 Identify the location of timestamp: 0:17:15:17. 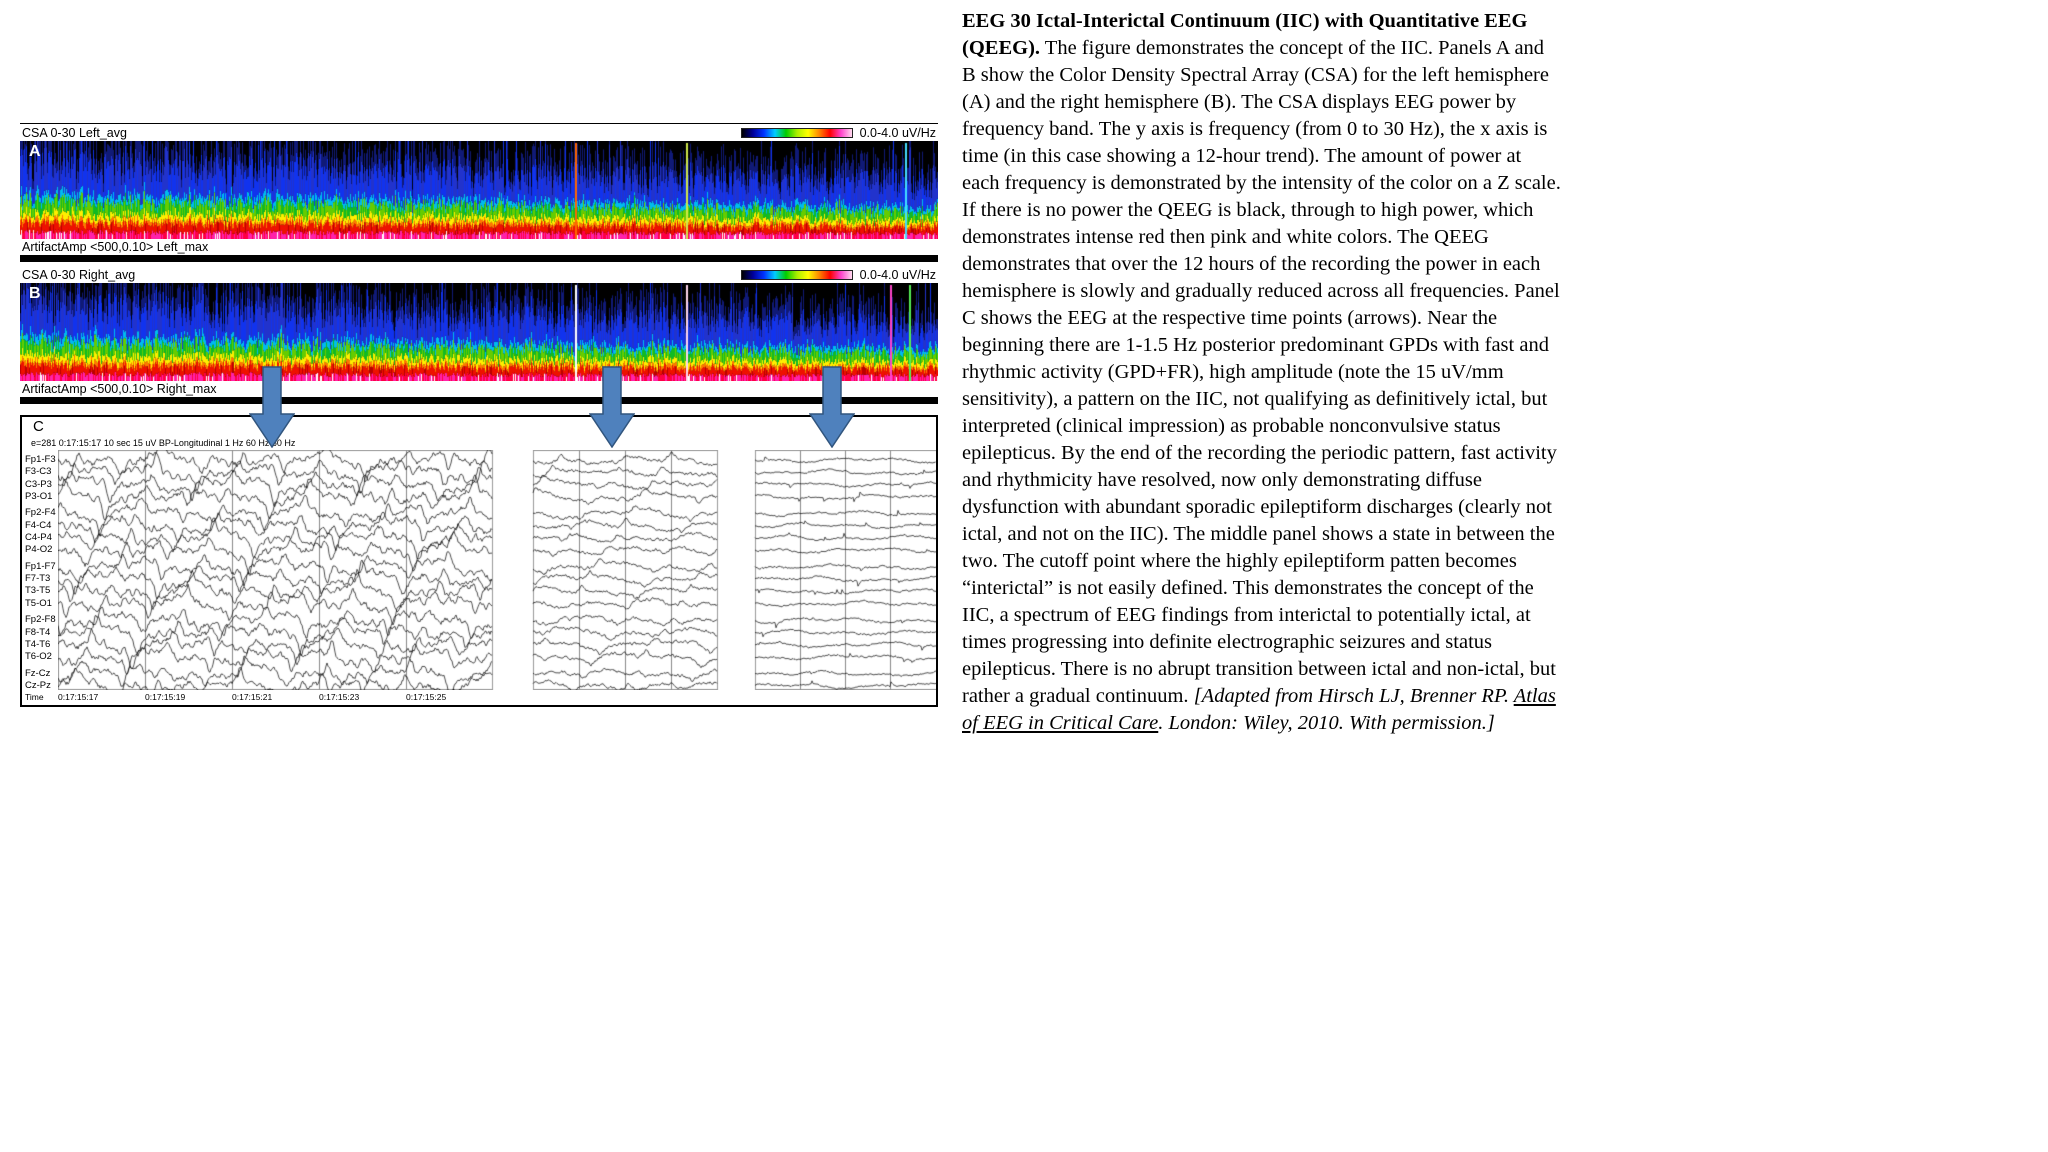
(78, 697).